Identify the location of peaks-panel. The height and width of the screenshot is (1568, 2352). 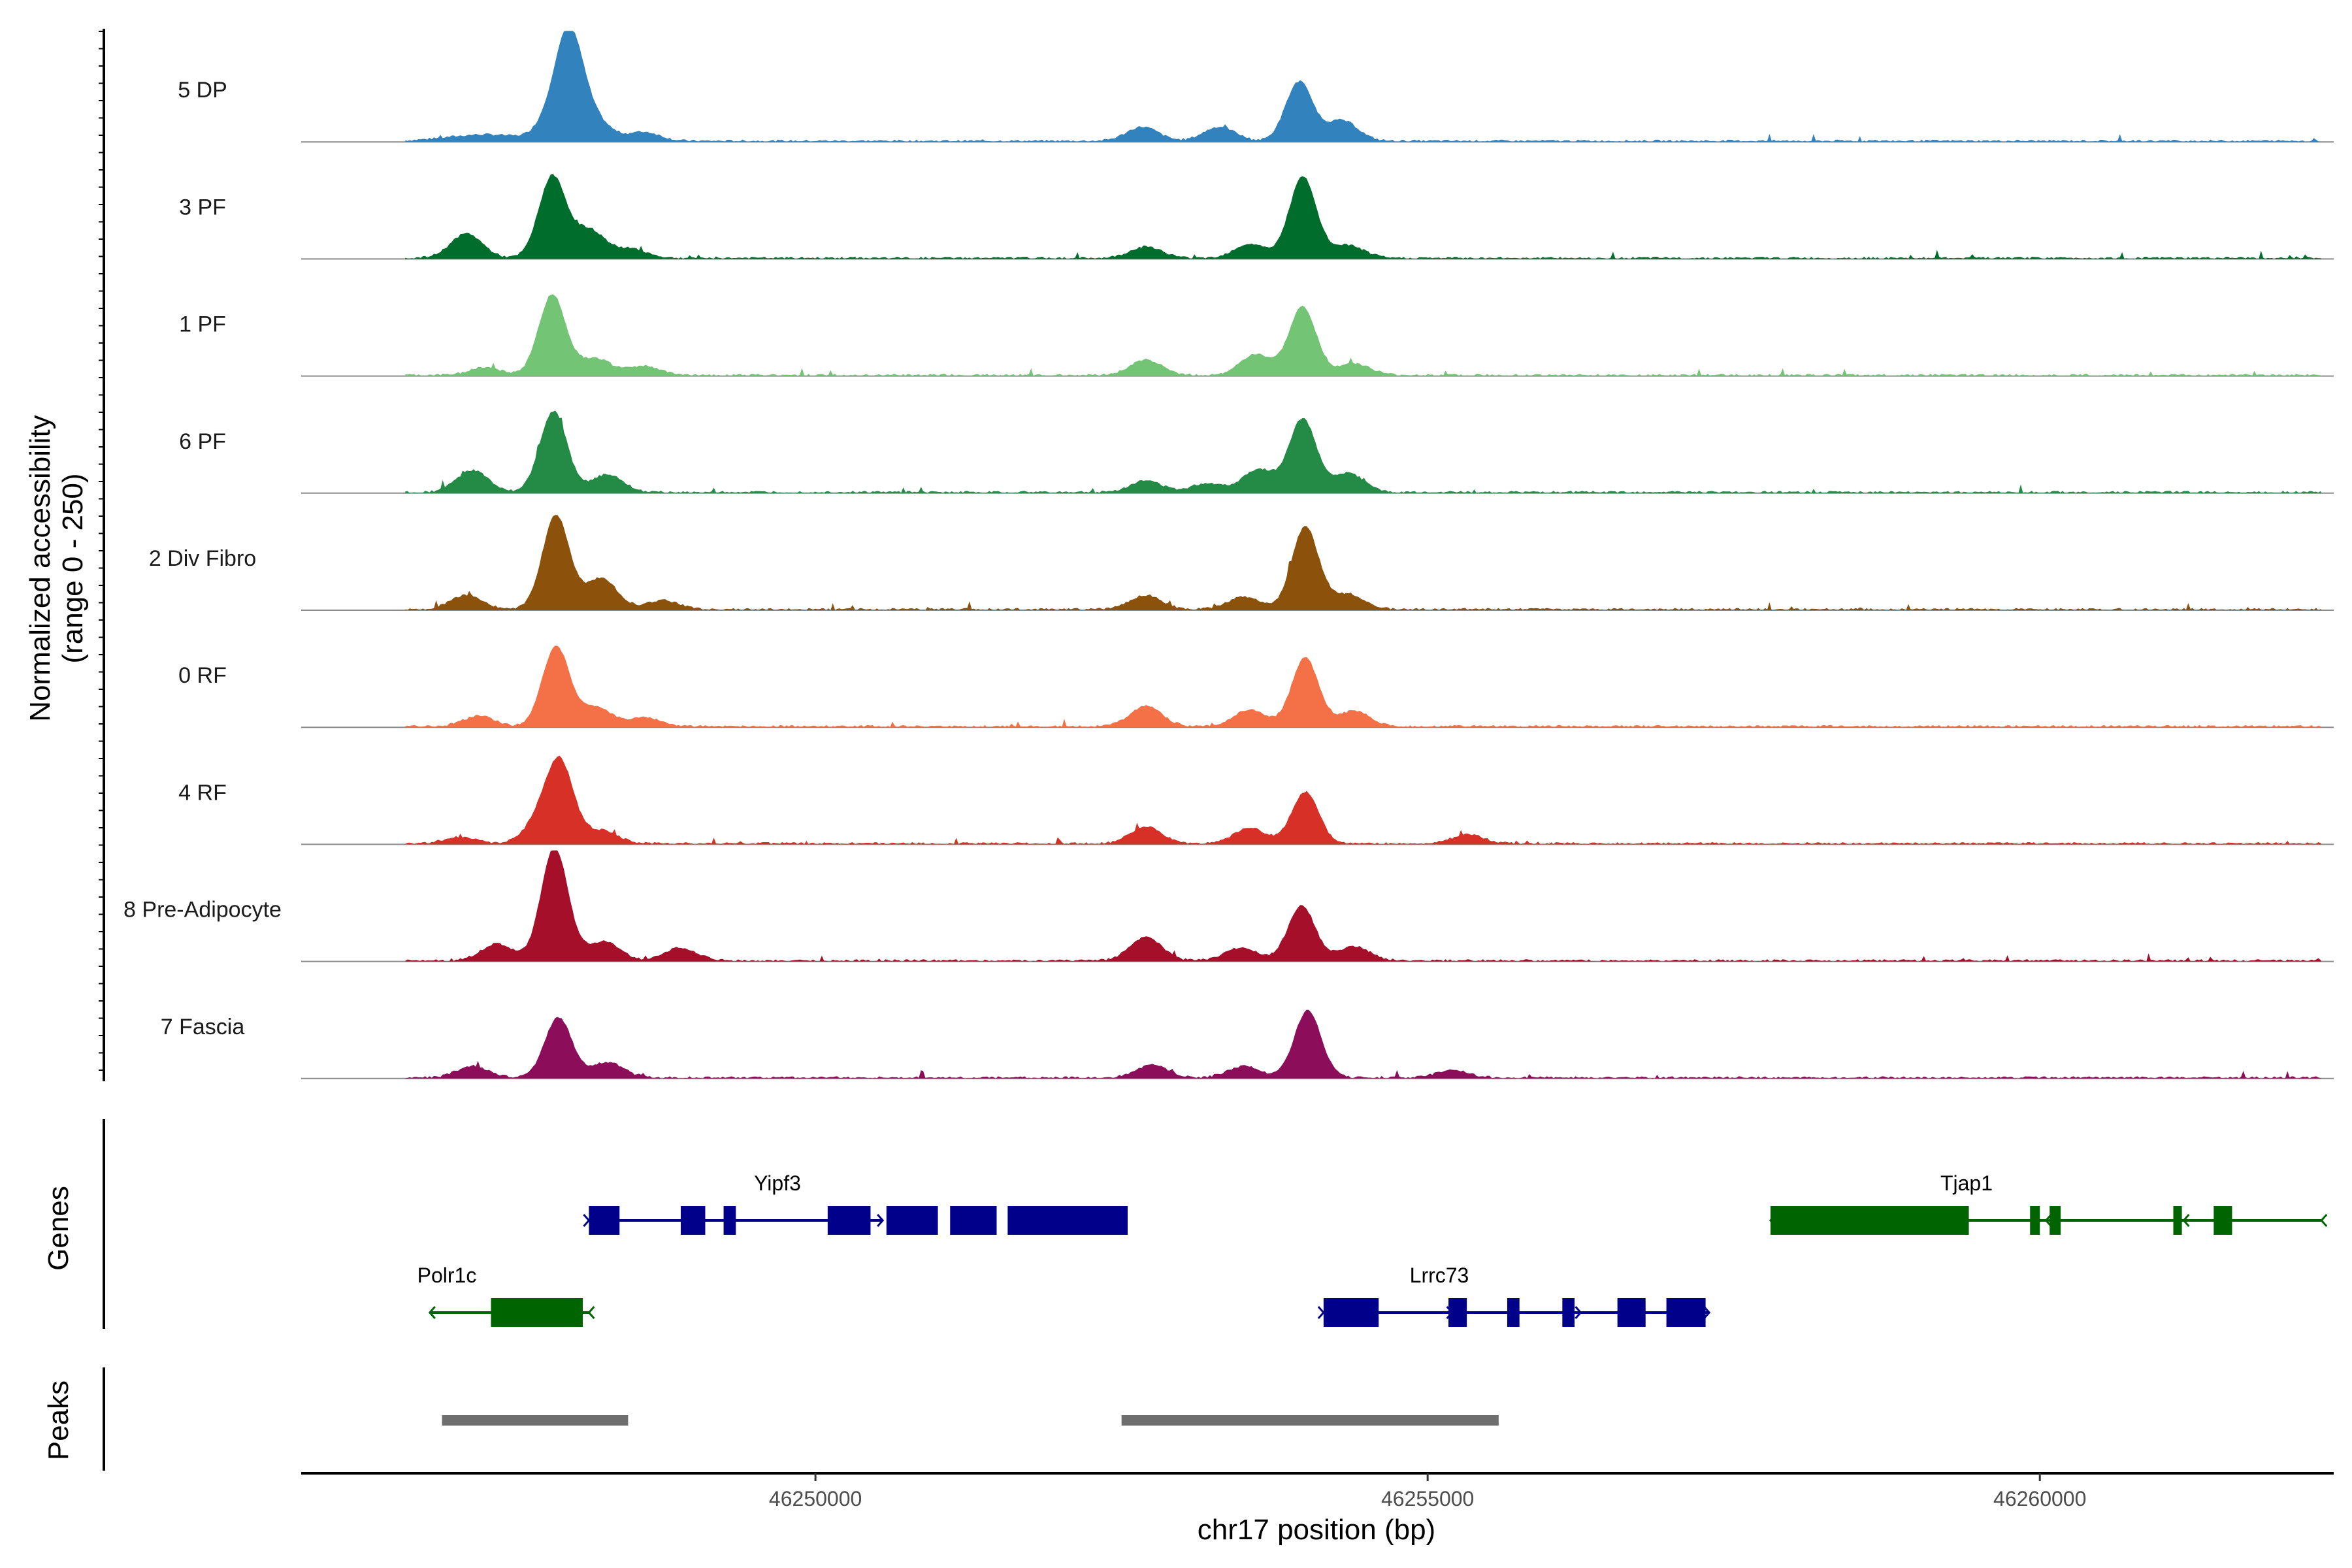
(970, 1420).